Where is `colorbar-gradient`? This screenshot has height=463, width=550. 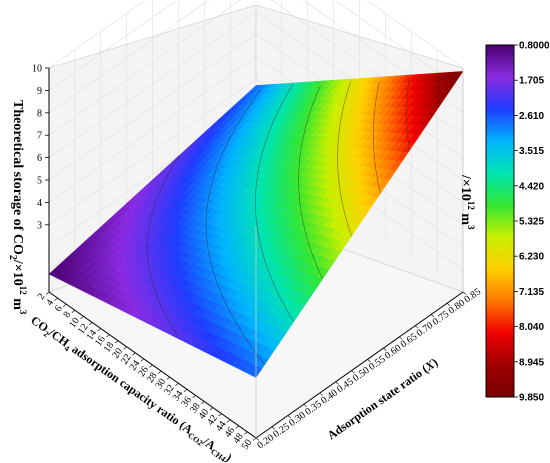 colorbar-gradient is located at coordinates (500, 221).